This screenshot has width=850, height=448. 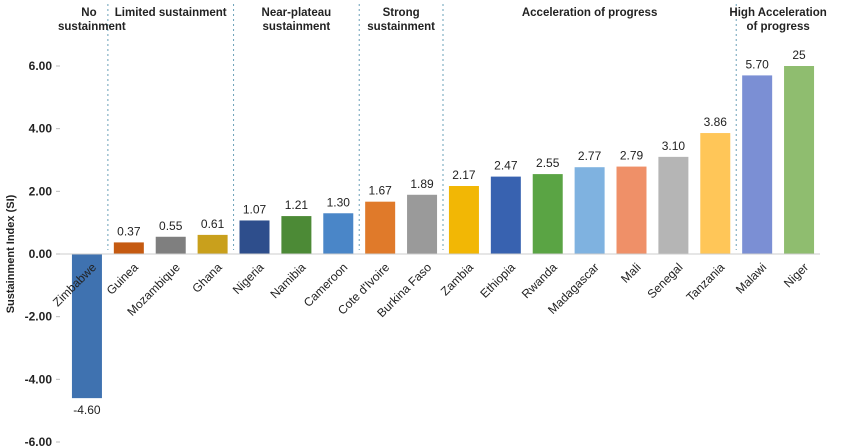 What do you see at coordinates (548, 163) in the screenshot?
I see `value-label: 2.55` at bounding box center [548, 163].